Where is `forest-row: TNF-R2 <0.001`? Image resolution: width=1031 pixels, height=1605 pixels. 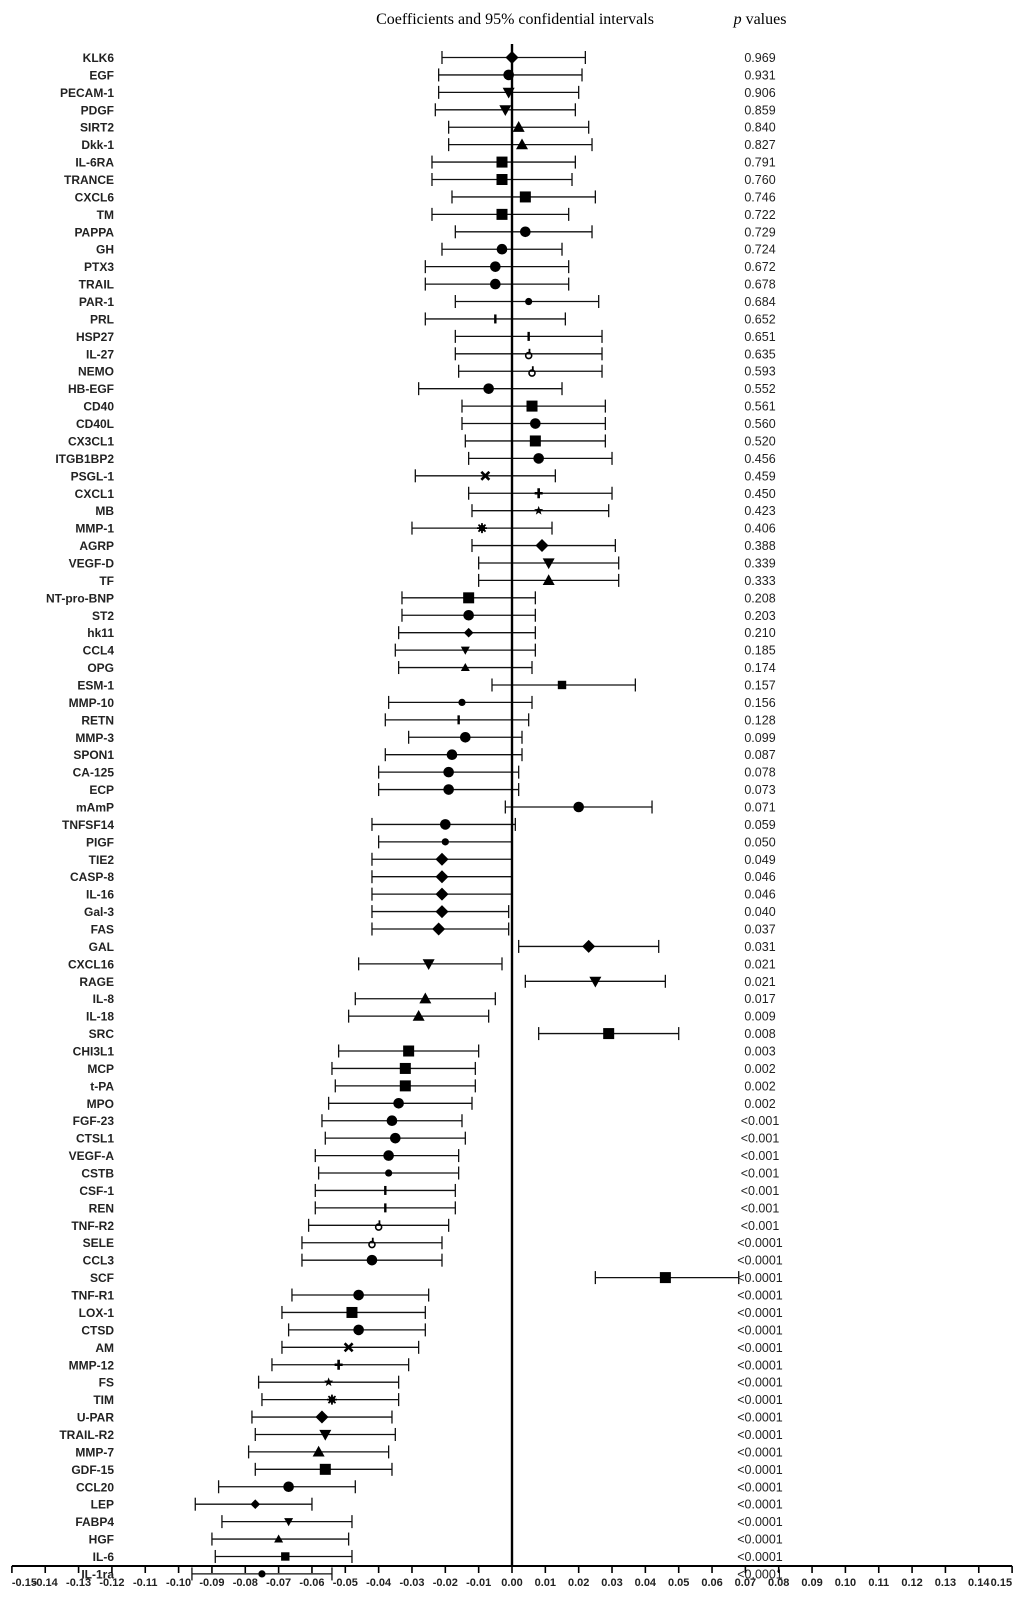
forest-row: TNF-R2 <0.001 is located at coordinates (425, 1225).